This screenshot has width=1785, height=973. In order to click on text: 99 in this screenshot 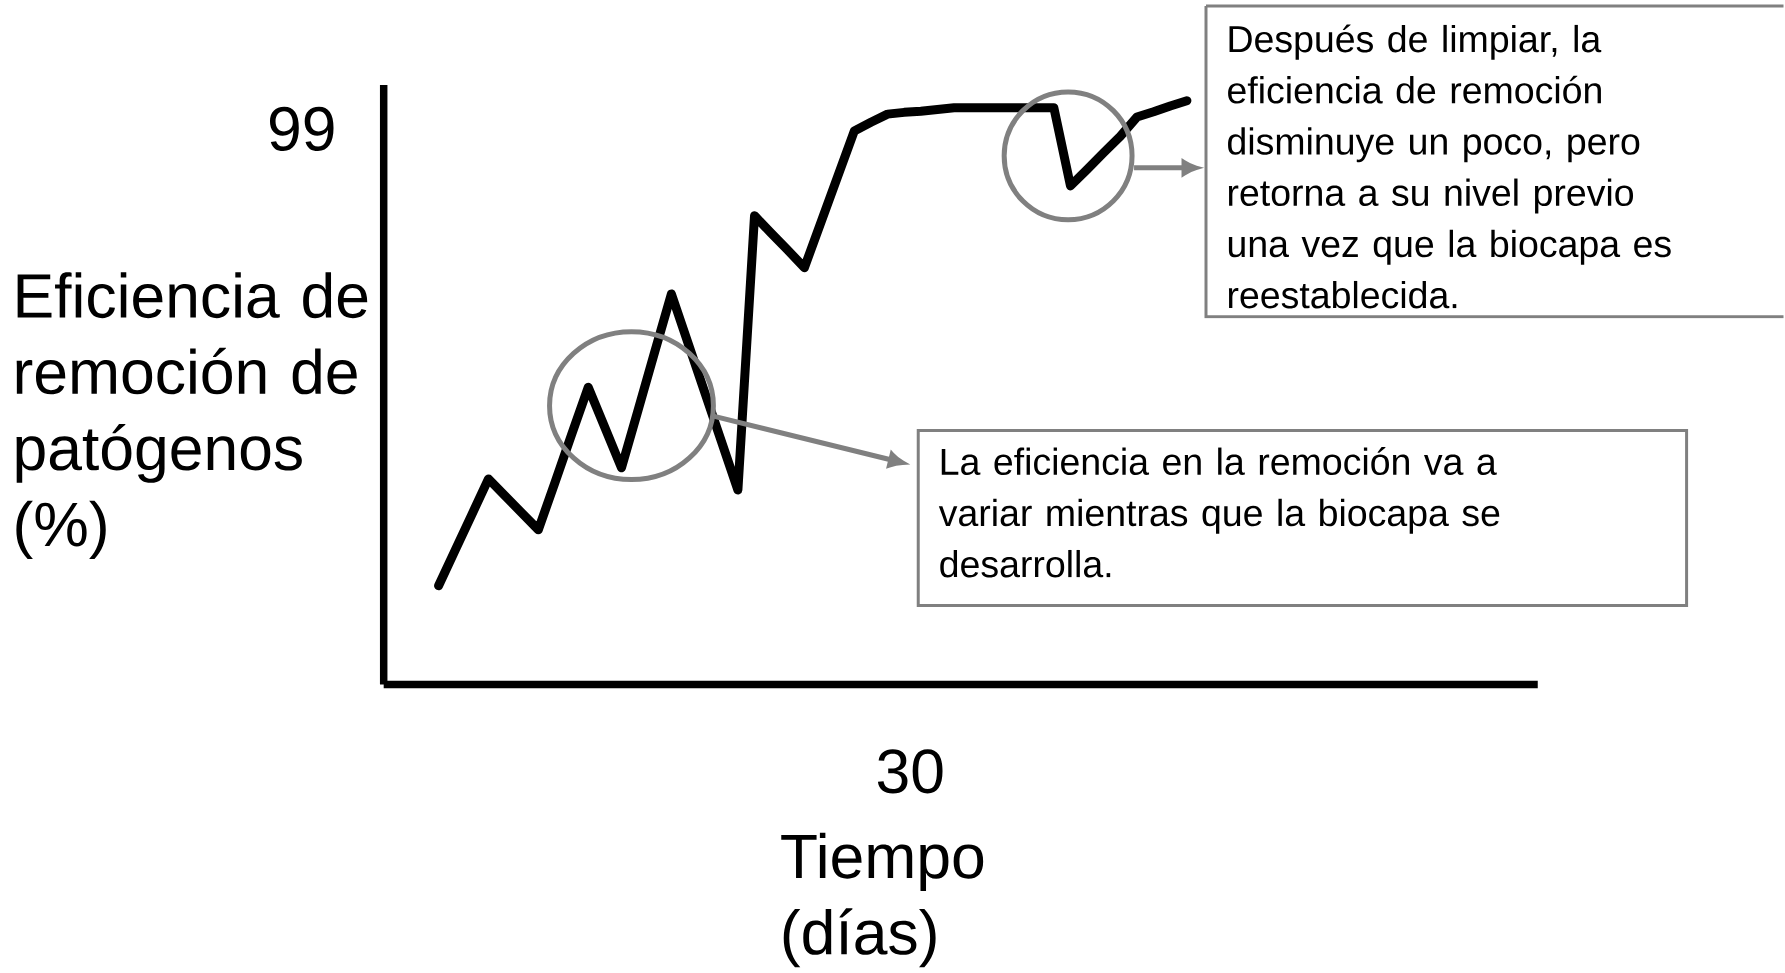, I will do `click(301, 128)`.